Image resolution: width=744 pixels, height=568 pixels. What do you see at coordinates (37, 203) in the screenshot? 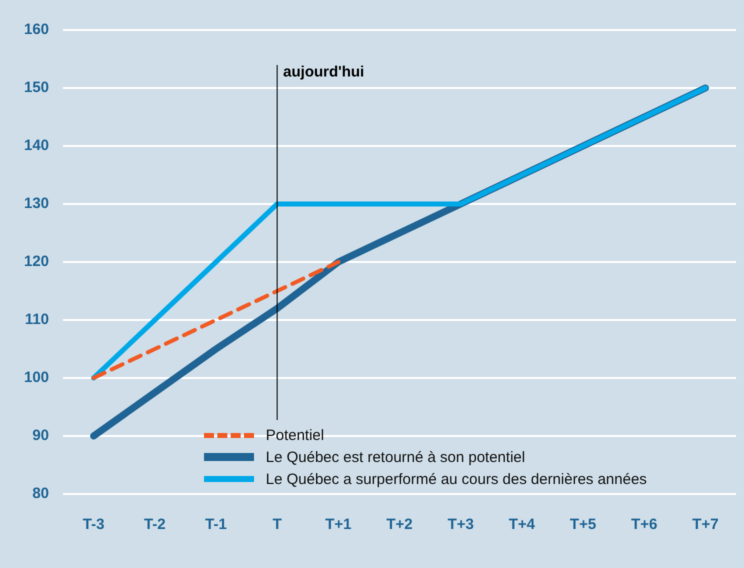
I see `y-tick-label: 130` at bounding box center [37, 203].